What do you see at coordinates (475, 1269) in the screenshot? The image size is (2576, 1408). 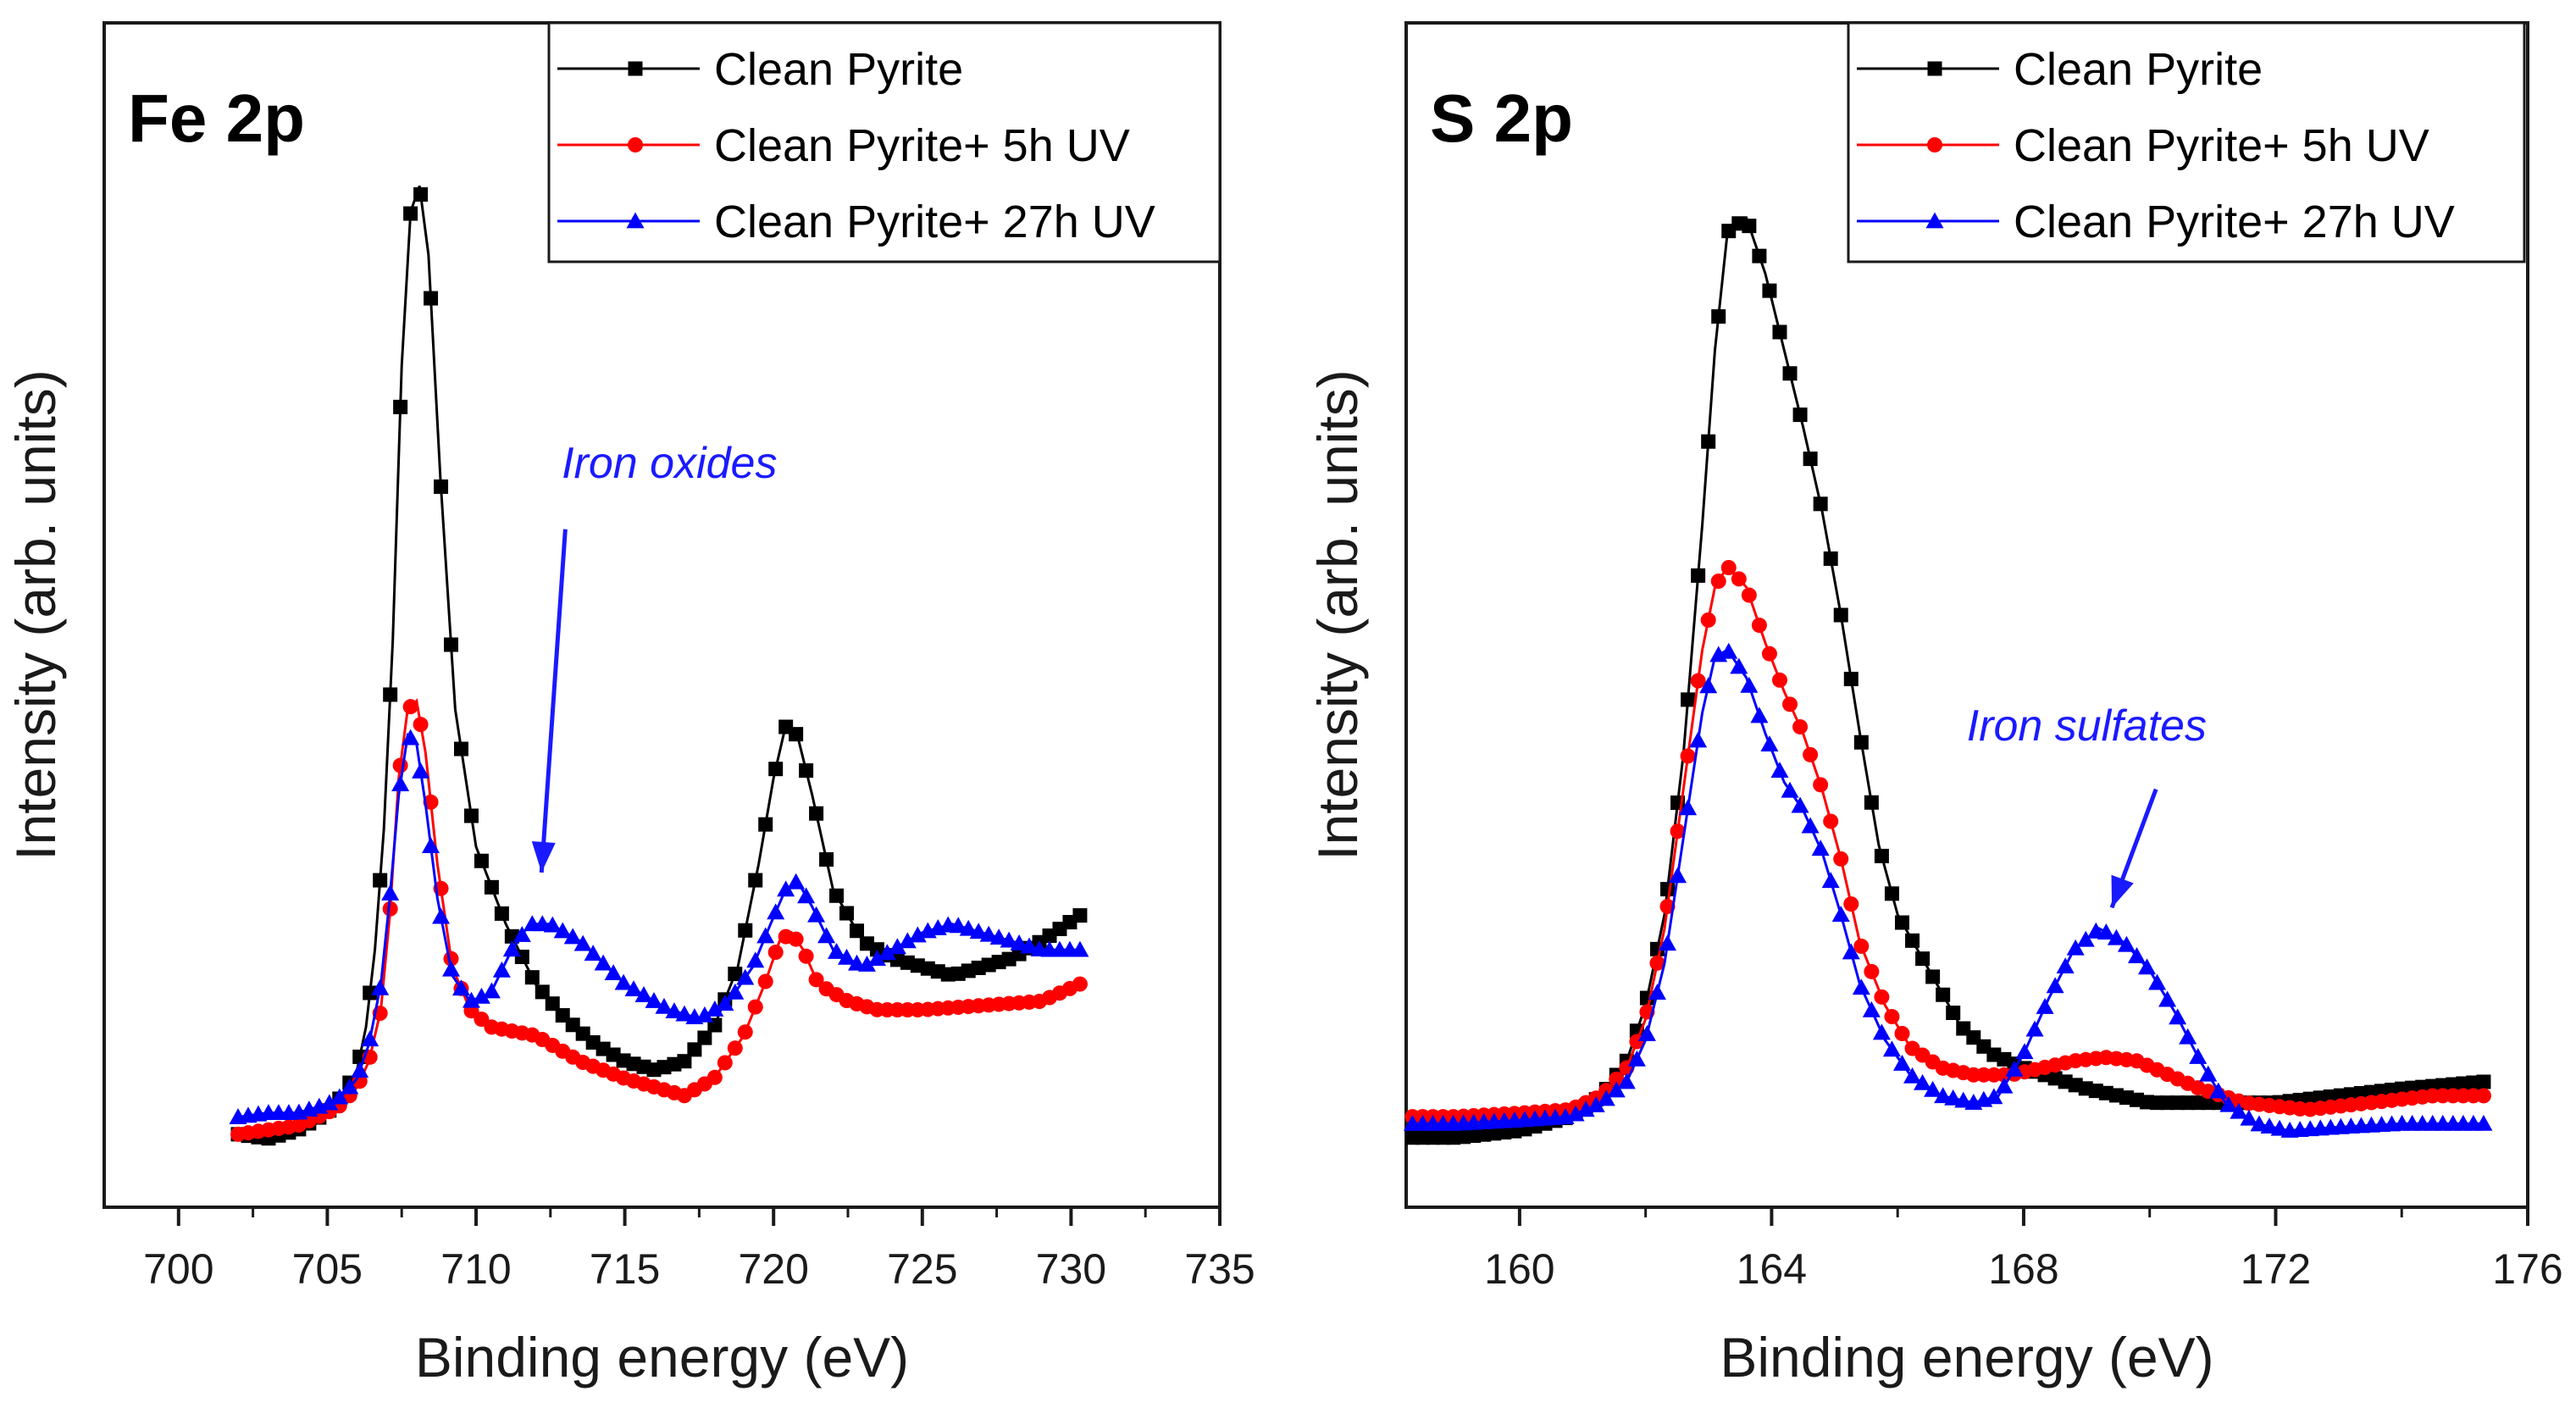 I see `x-tick-label: 710` at bounding box center [475, 1269].